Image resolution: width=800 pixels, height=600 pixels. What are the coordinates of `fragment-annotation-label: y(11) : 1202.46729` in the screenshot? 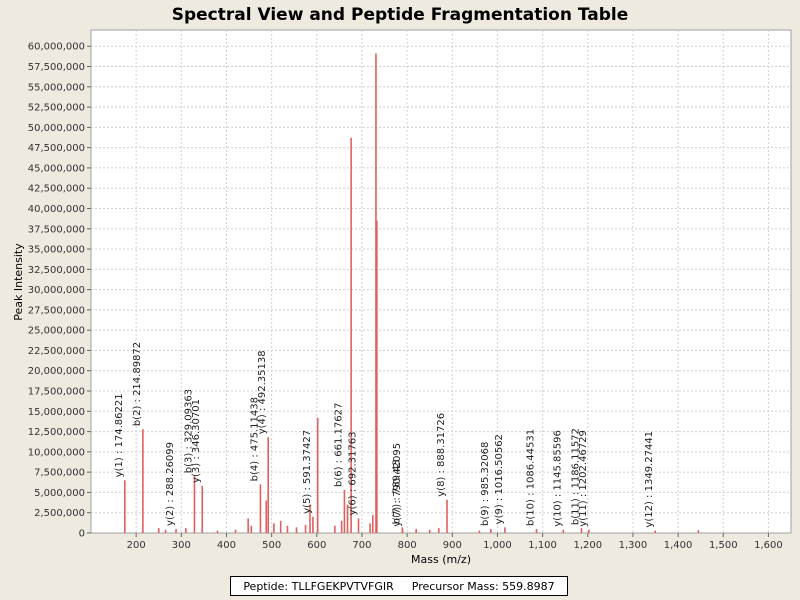 It's located at (583, 478).